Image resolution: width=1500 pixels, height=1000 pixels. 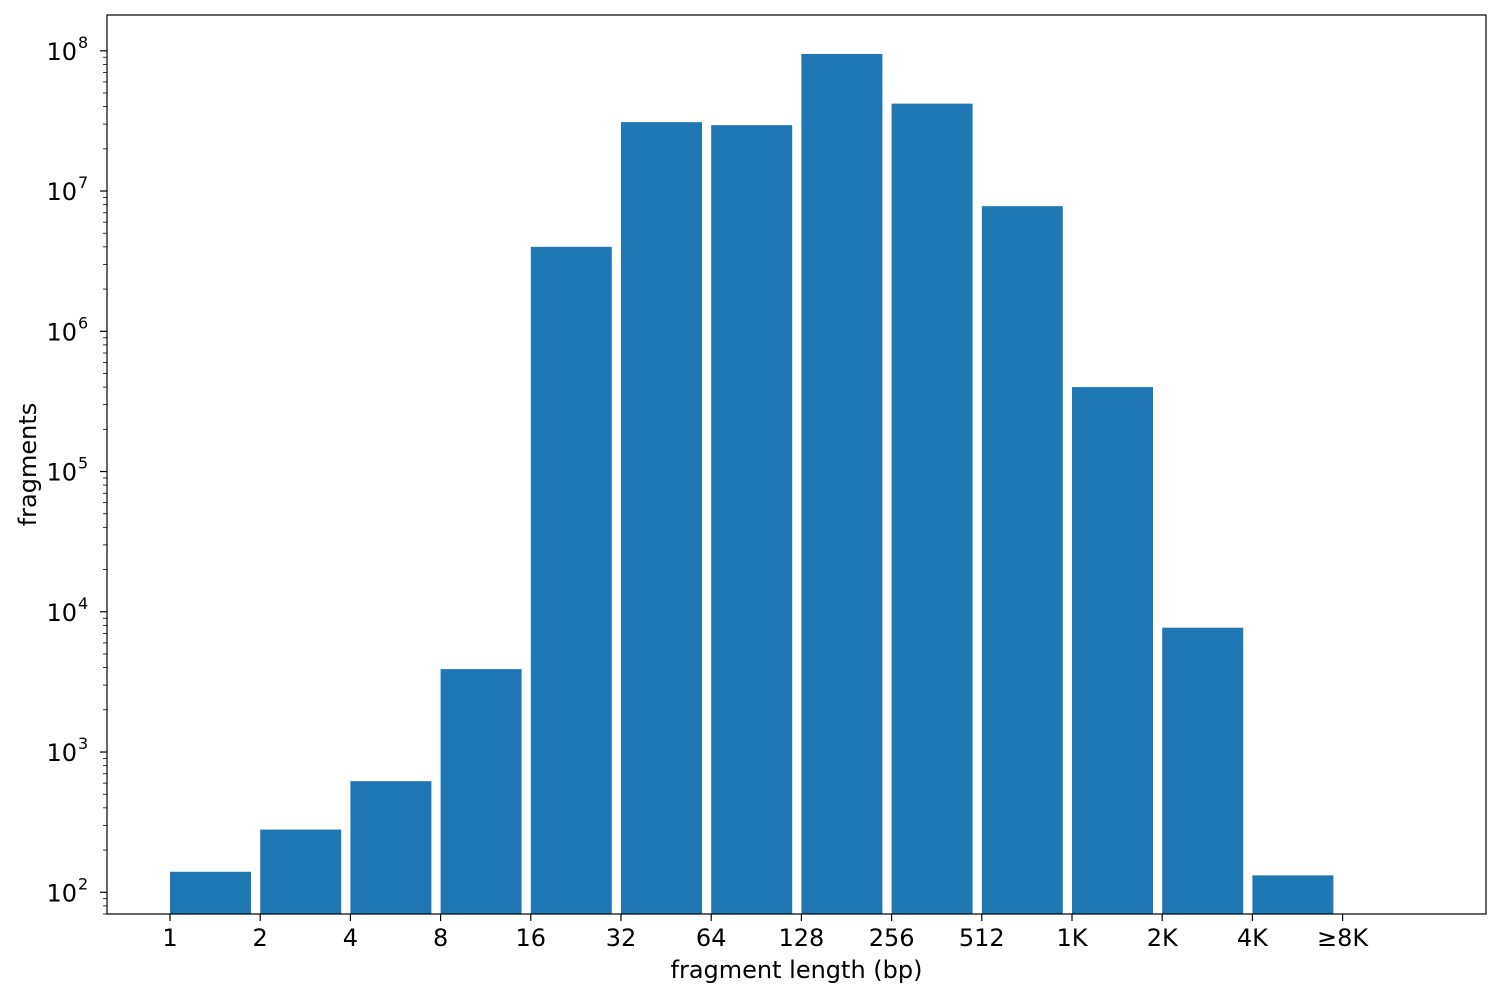 What do you see at coordinates (531, 938) in the screenshot?
I see `x-tick-label: 16` at bounding box center [531, 938].